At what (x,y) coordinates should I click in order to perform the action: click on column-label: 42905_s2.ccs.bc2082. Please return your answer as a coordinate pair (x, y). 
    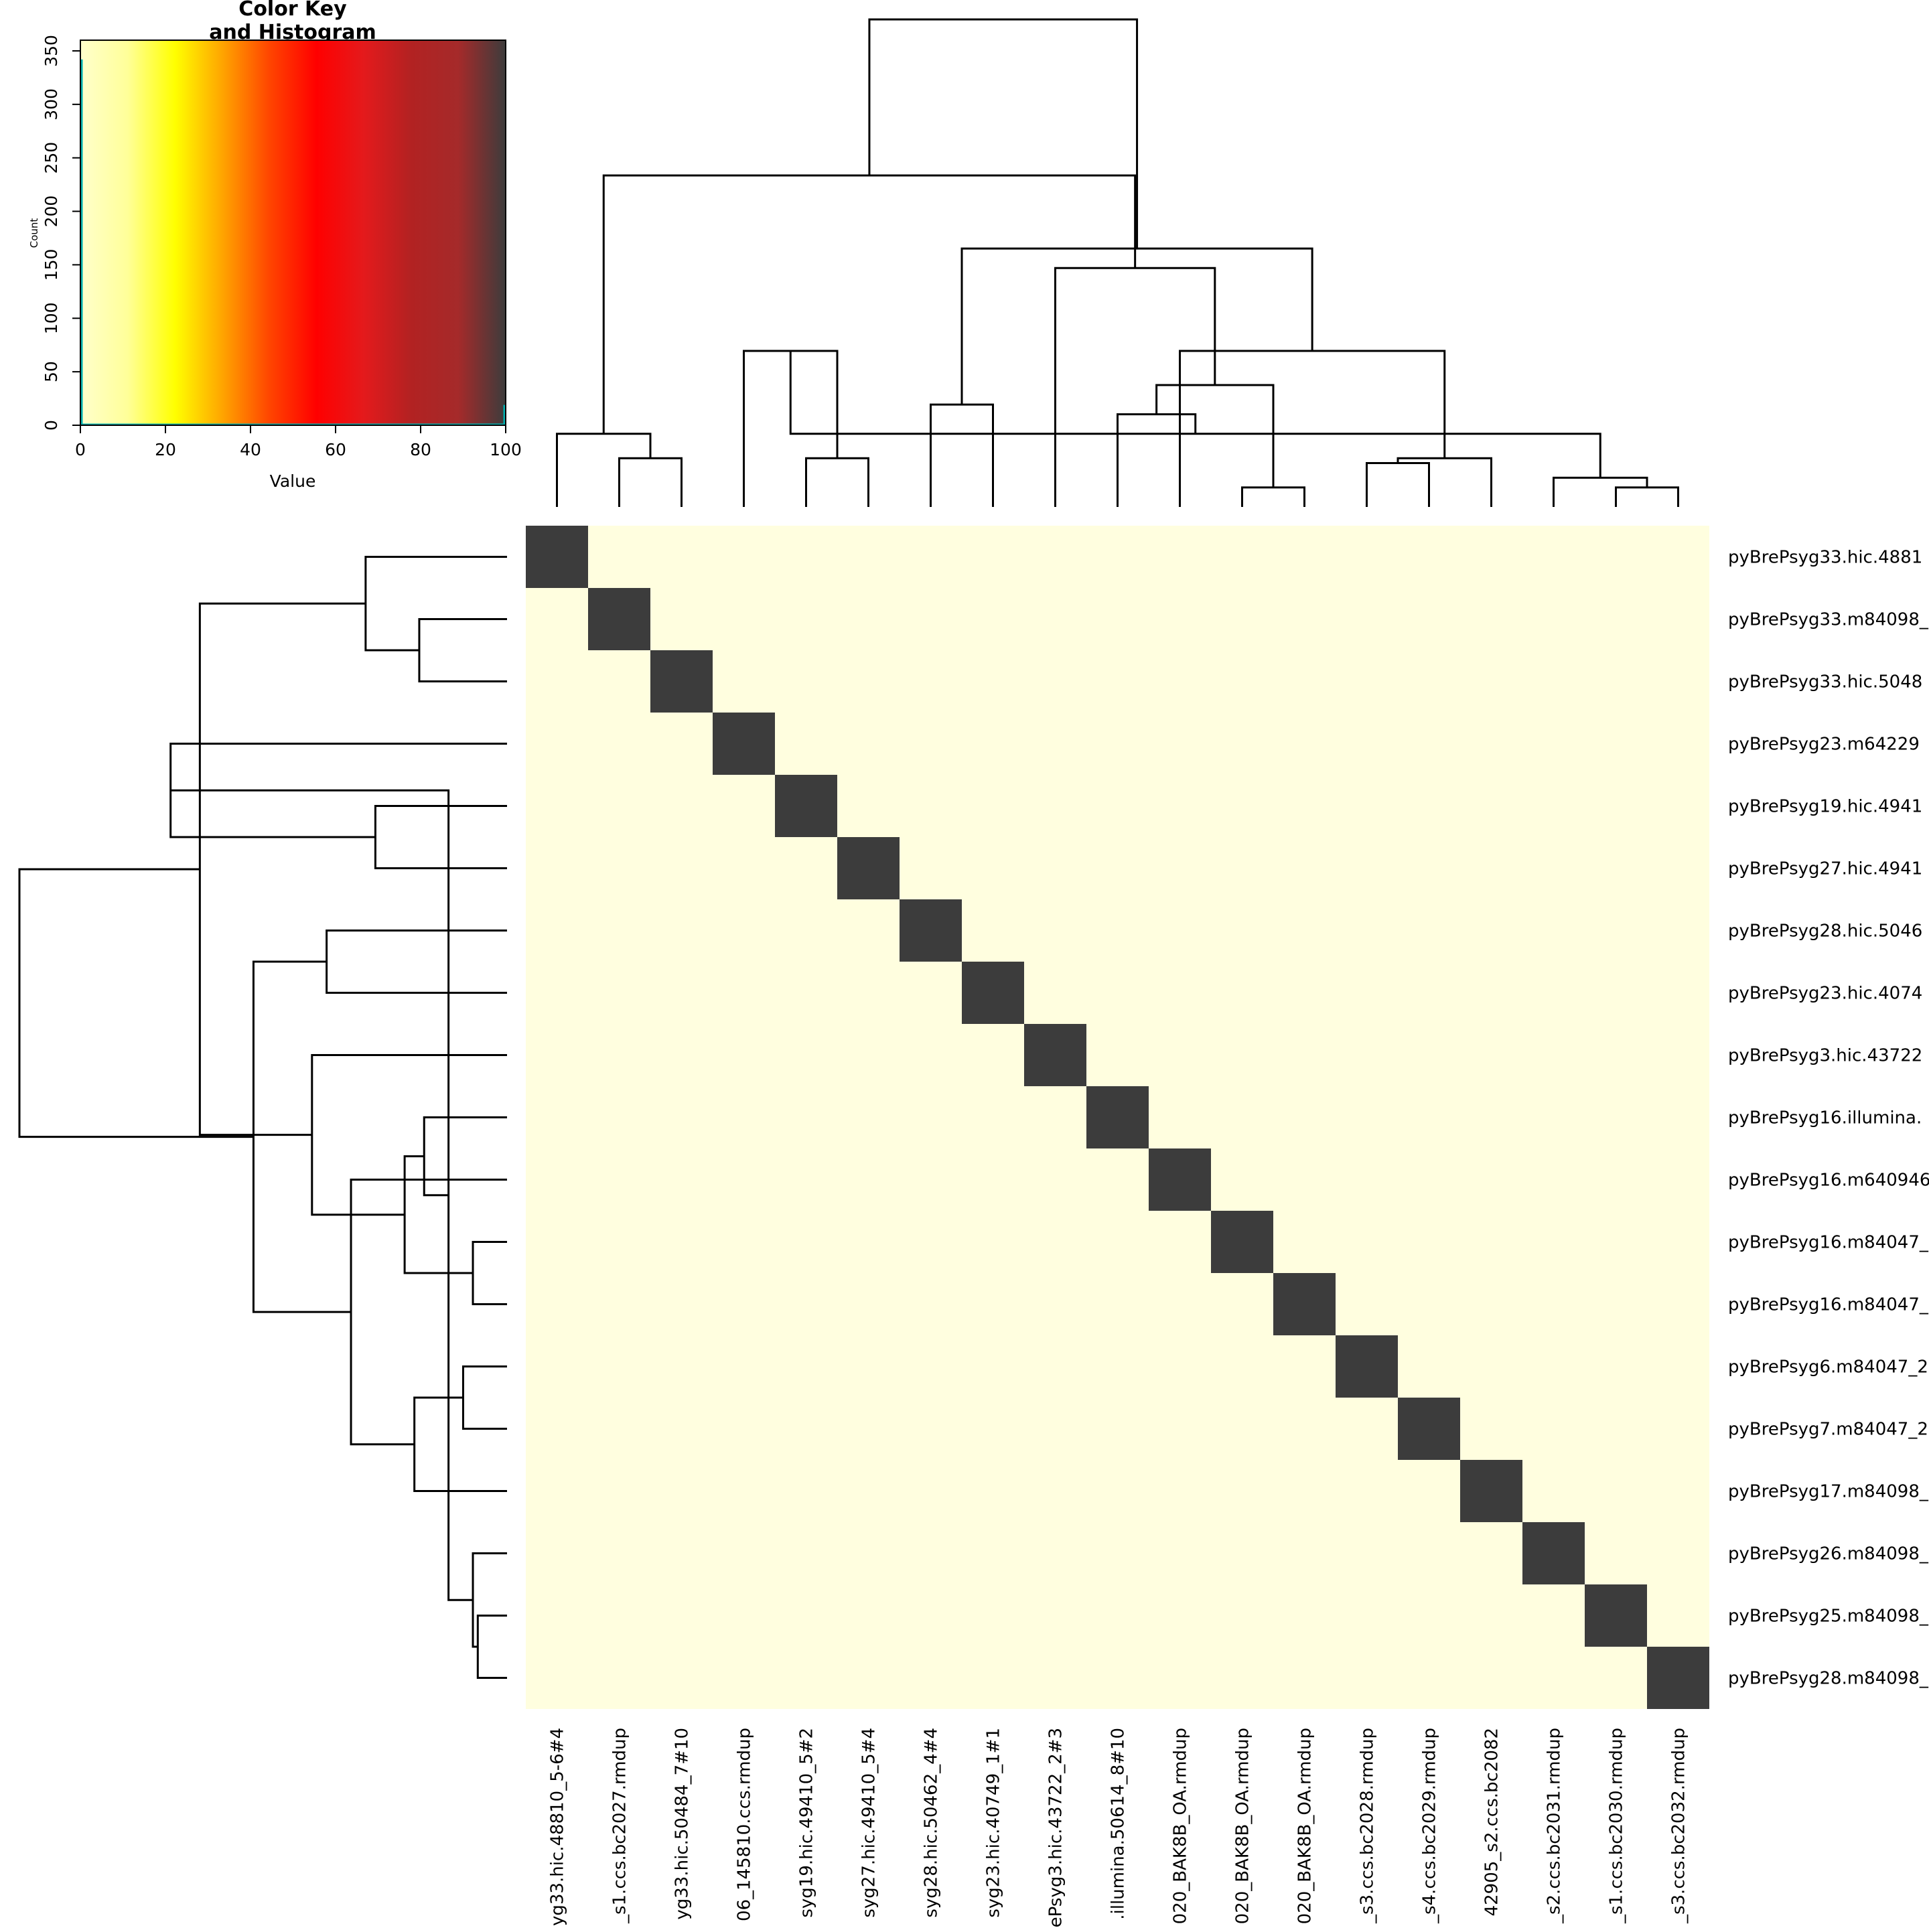
    Looking at the image, I should click on (1492, 1822).